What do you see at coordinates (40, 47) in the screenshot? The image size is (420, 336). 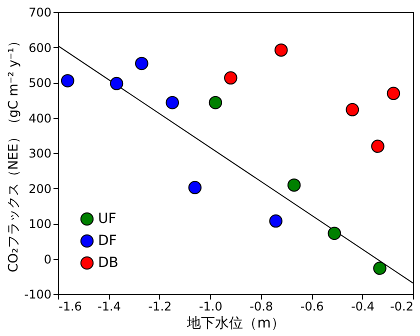 I see `y-tick-label: 600` at bounding box center [40, 47].